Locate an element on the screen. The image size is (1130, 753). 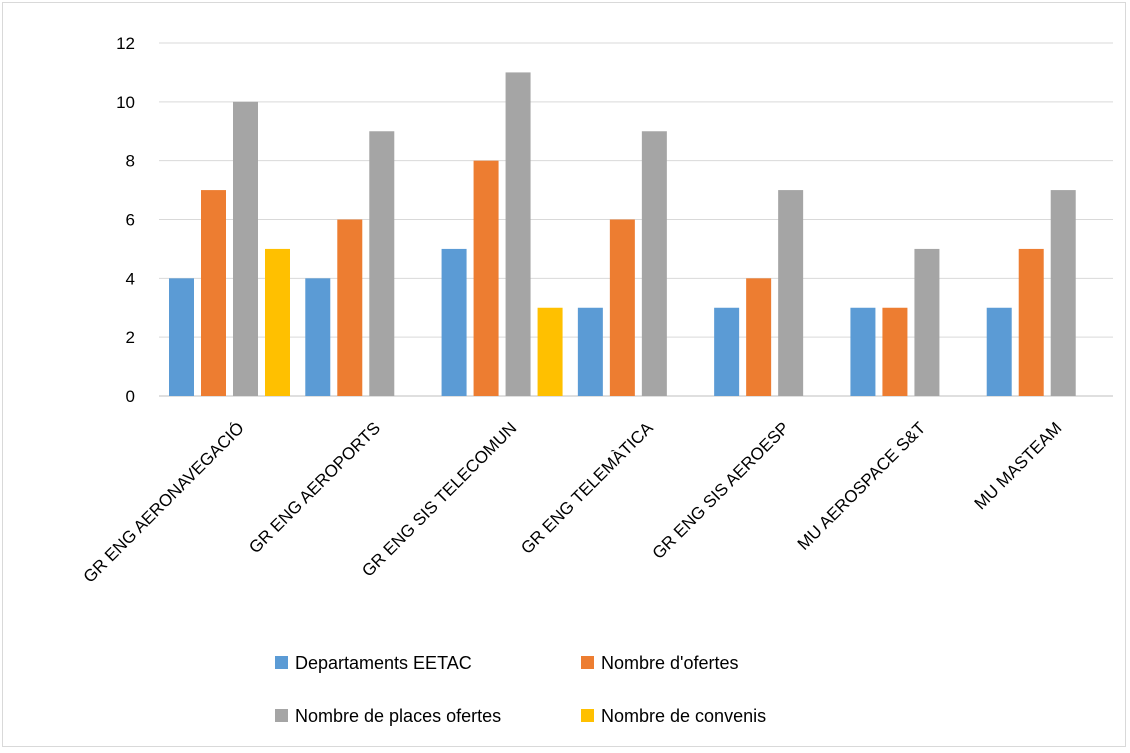
y-tick-label: 4 is located at coordinates (130, 278).